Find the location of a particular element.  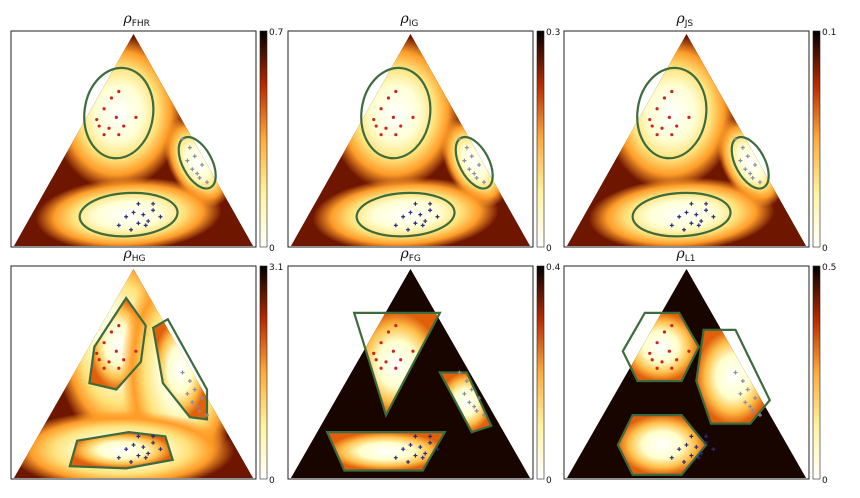

colorbar-max-label: 3.1 is located at coordinates (276, 268).